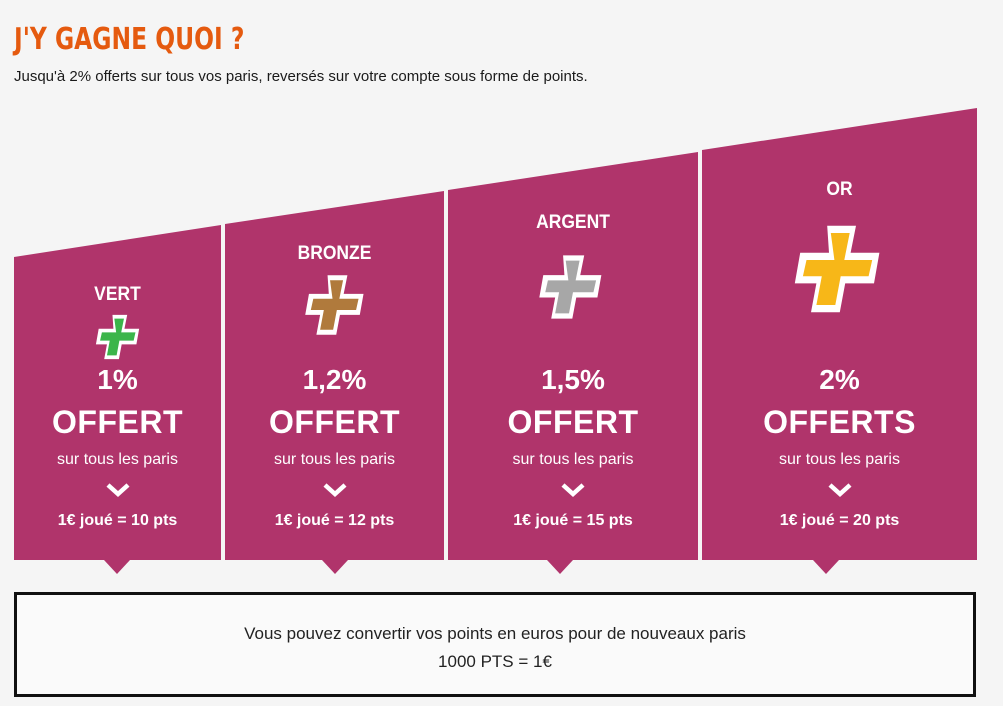 This screenshot has width=1003, height=706. Describe the element at coordinates (839, 520) in the screenshot. I see `tier-rate: 1€ joué = 20 pts` at that location.